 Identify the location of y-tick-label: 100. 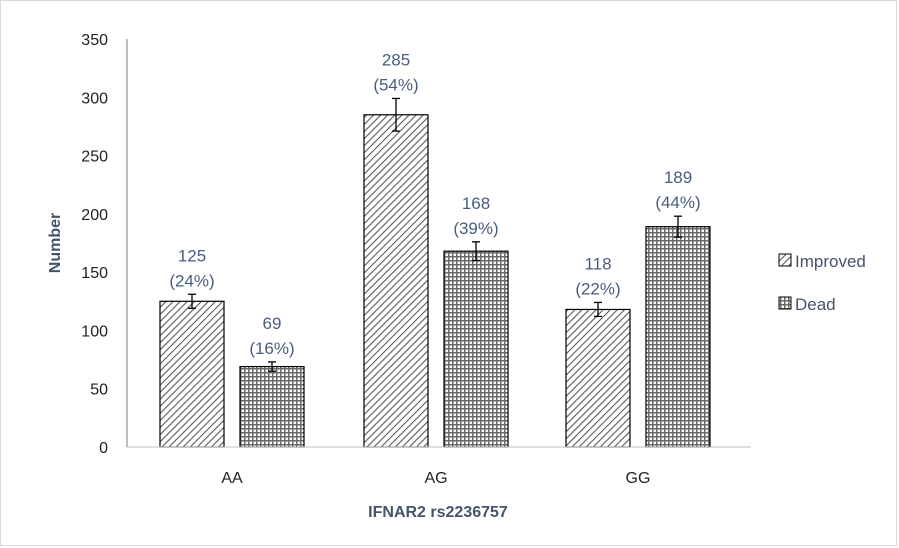
(94, 331).